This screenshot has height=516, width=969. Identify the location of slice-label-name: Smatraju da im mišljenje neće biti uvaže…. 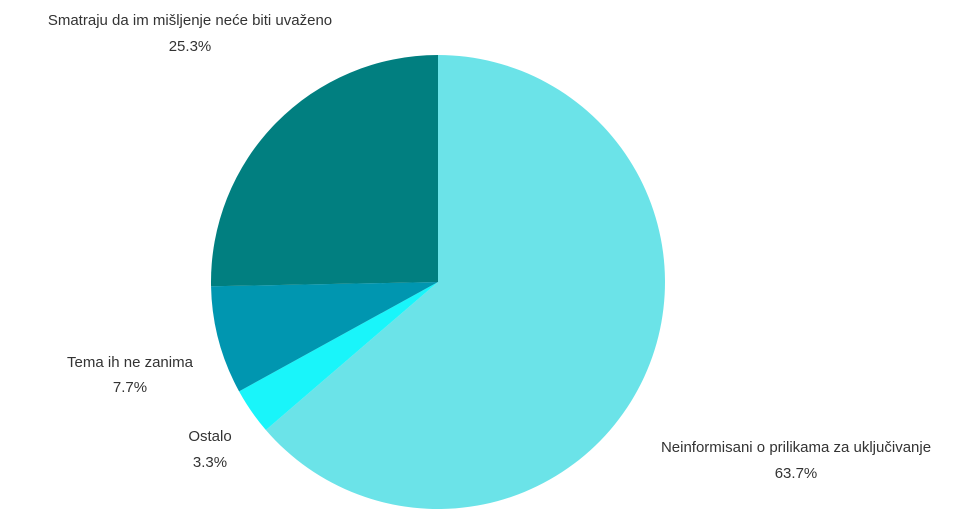
(190, 20).